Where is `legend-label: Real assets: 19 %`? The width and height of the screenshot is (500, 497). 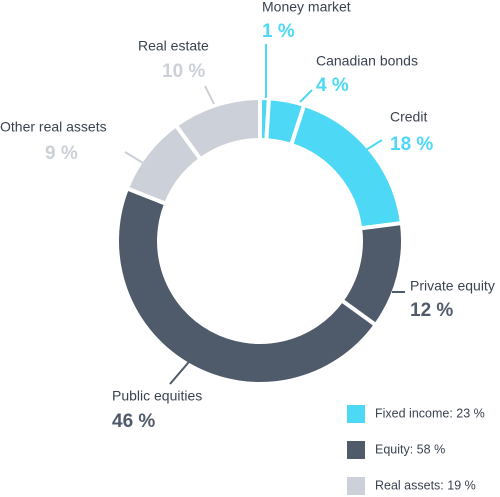
legend-label: Real assets: 19 % is located at coordinates (425, 485).